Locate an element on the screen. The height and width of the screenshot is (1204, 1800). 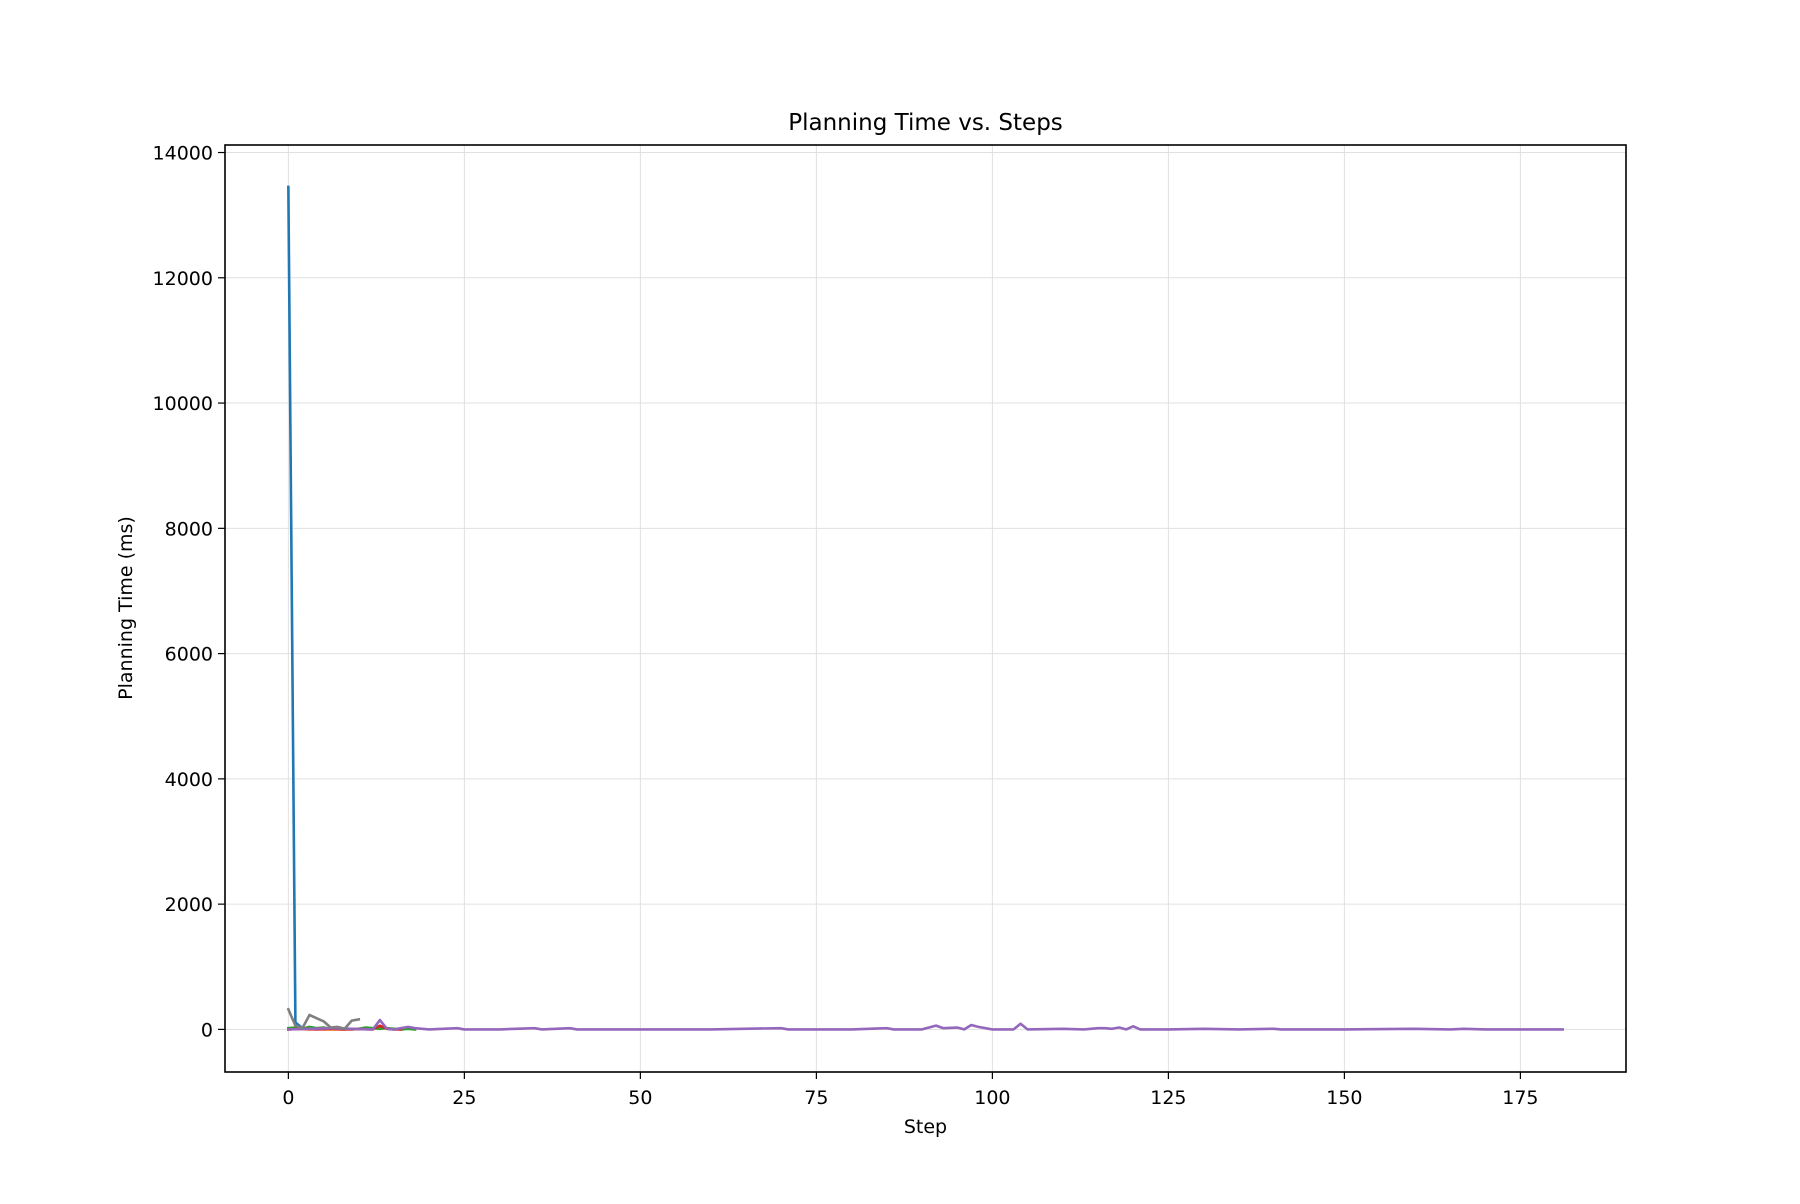
y-tick-label: 8000 is located at coordinates (189, 529).